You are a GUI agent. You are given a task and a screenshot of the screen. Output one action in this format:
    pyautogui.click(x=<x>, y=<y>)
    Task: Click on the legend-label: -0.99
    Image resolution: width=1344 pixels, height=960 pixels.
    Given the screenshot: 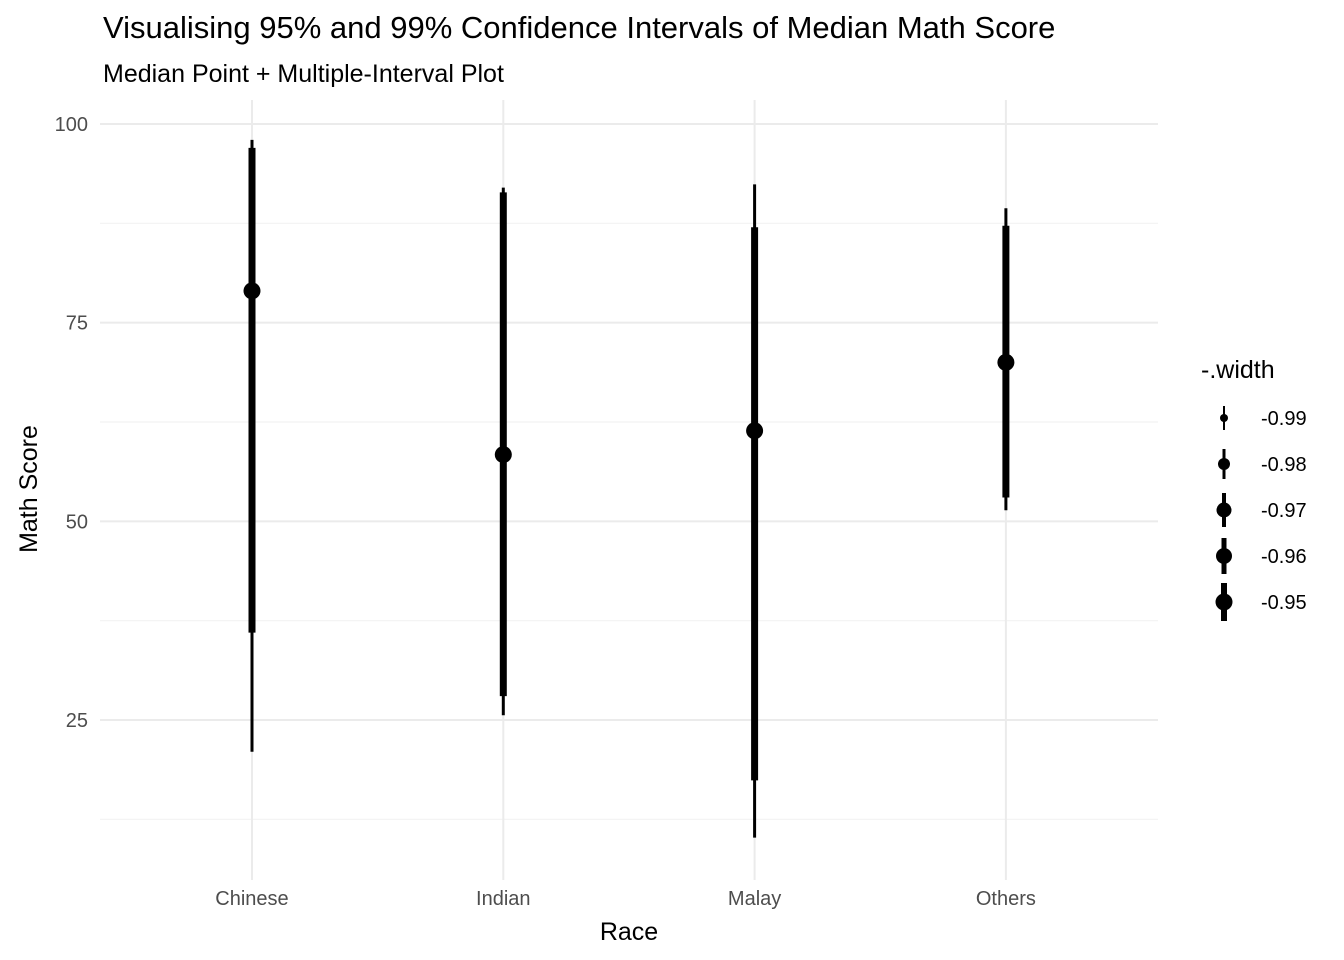 What is the action you would take?
    pyautogui.click(x=1284, y=419)
    